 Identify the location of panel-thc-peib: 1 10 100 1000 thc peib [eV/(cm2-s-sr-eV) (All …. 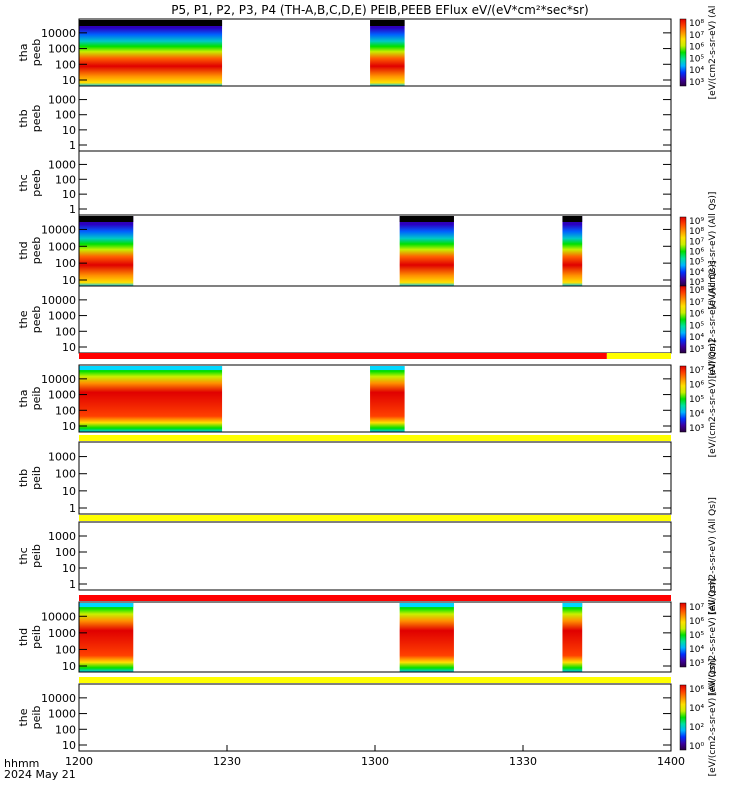
(367, 556).